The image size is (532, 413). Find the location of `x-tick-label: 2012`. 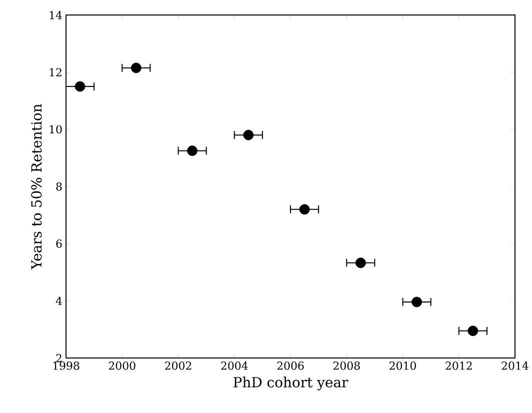

x-tick-label: 2012 is located at coordinates (459, 366).